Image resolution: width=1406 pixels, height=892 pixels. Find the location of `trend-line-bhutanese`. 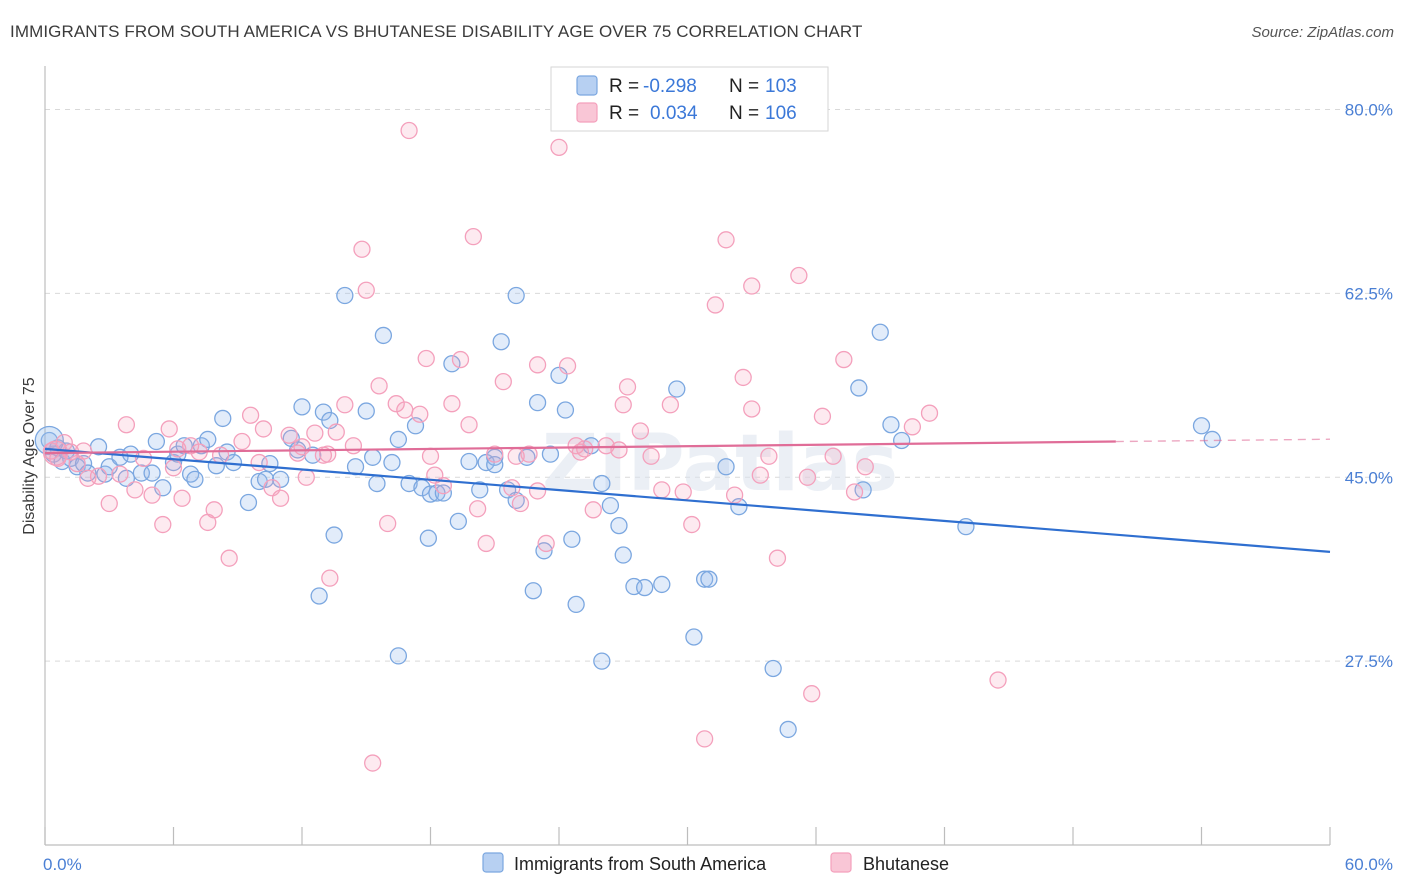

trend-line-bhutanese is located at coordinates (580, 447).